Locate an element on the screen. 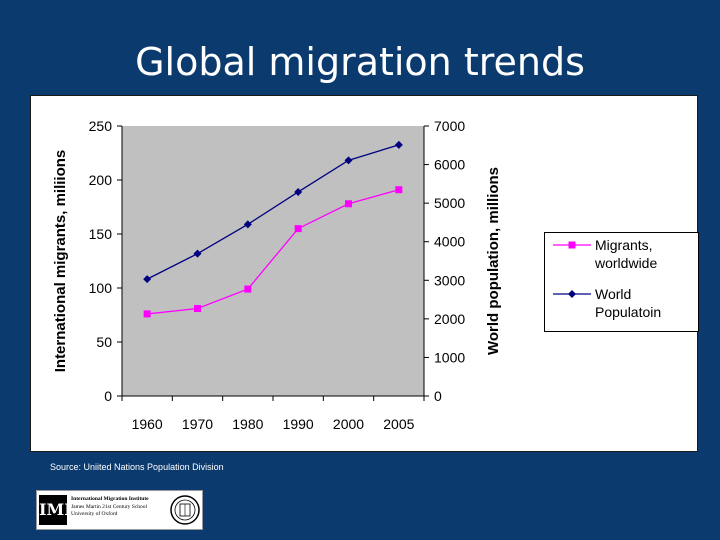 The height and width of the screenshot is (540, 720). legend-marker-population is located at coordinates (572, 294).